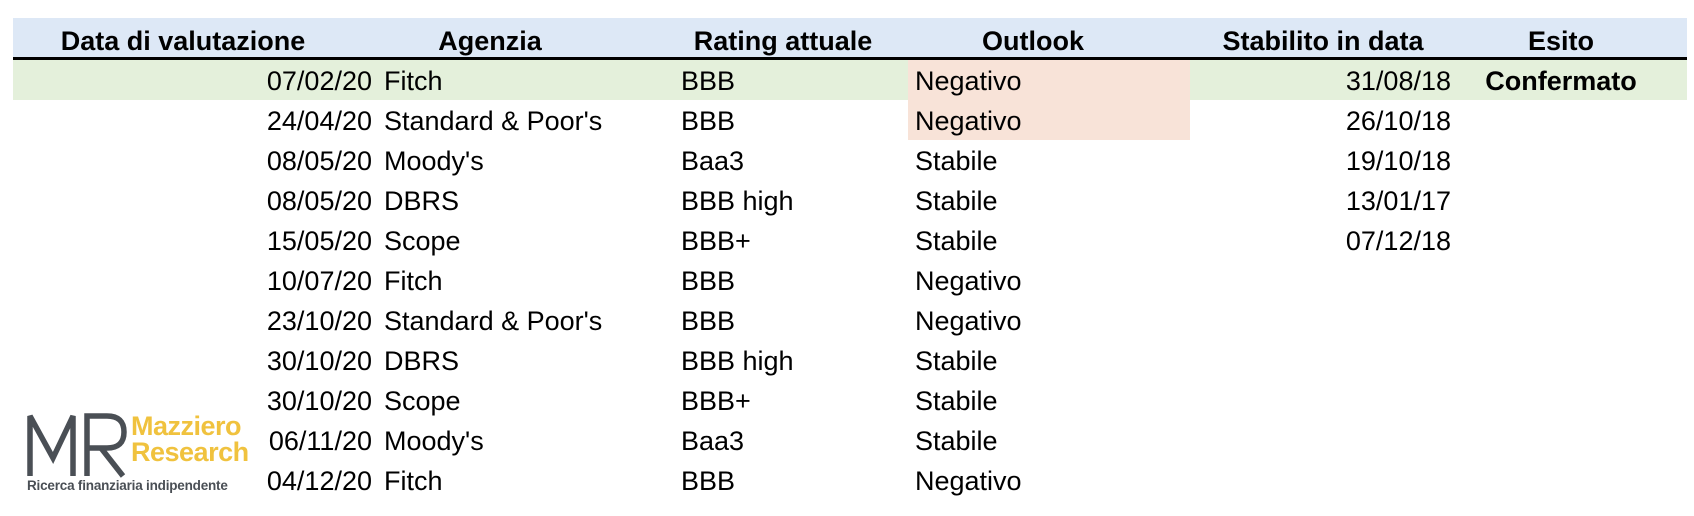  What do you see at coordinates (319, 241) in the screenshot?
I see `cell-date: 15/05/20` at bounding box center [319, 241].